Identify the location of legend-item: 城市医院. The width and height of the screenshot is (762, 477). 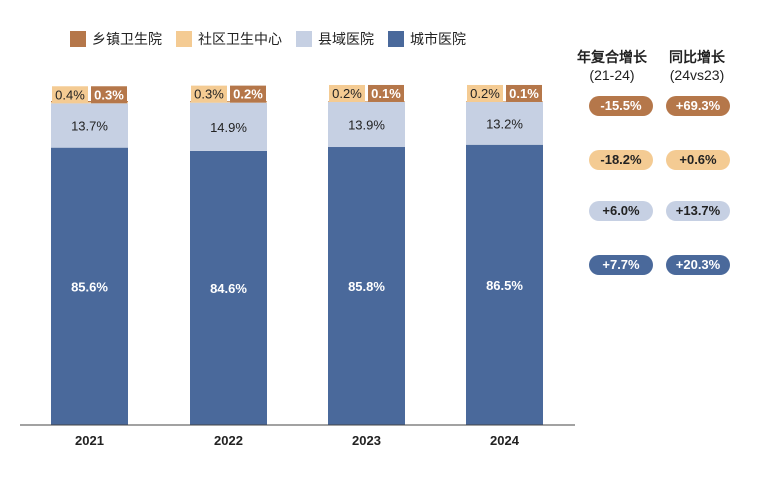
(427, 39).